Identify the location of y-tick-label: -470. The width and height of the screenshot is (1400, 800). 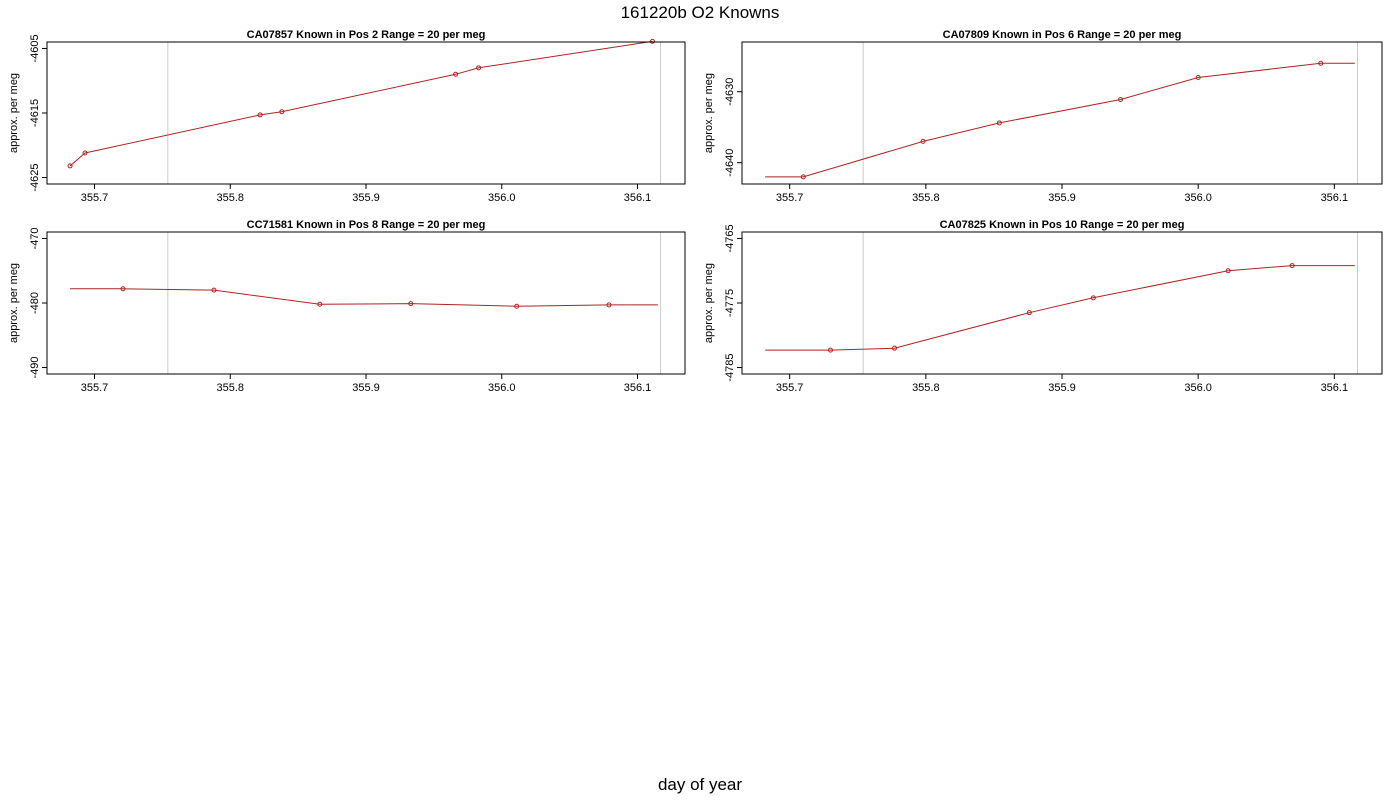
(35, 238).